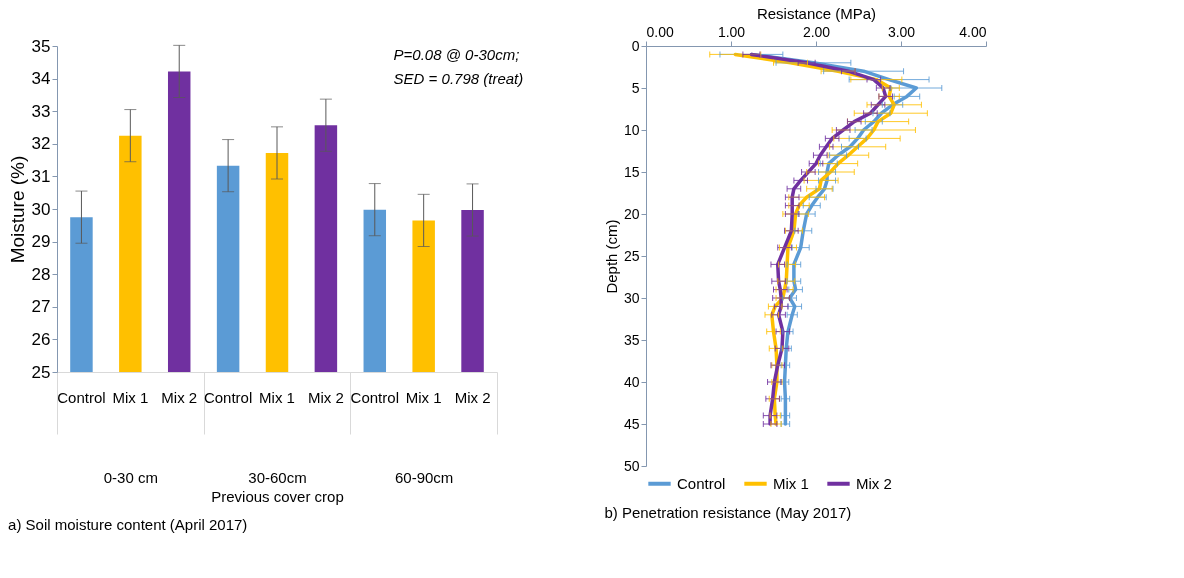 The width and height of the screenshot is (1184, 578). Describe the element at coordinates (701, 483) in the screenshot. I see `legend-label: Control` at that location.